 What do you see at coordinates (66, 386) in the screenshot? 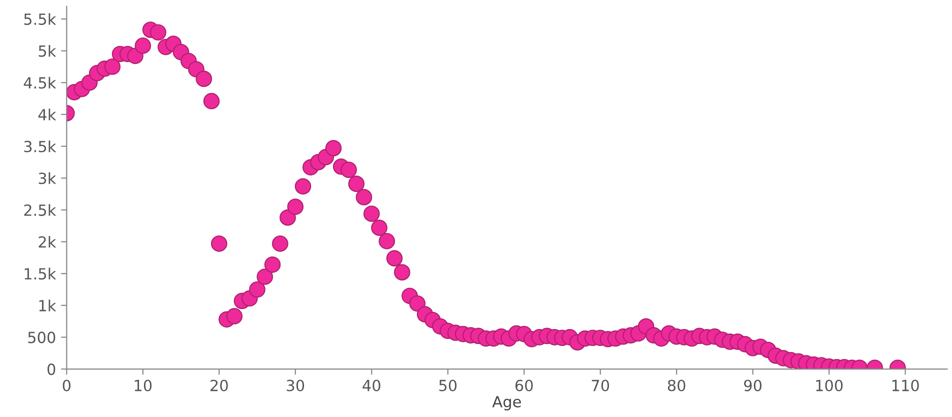
I see `x-tick-label: 0` at bounding box center [66, 386].